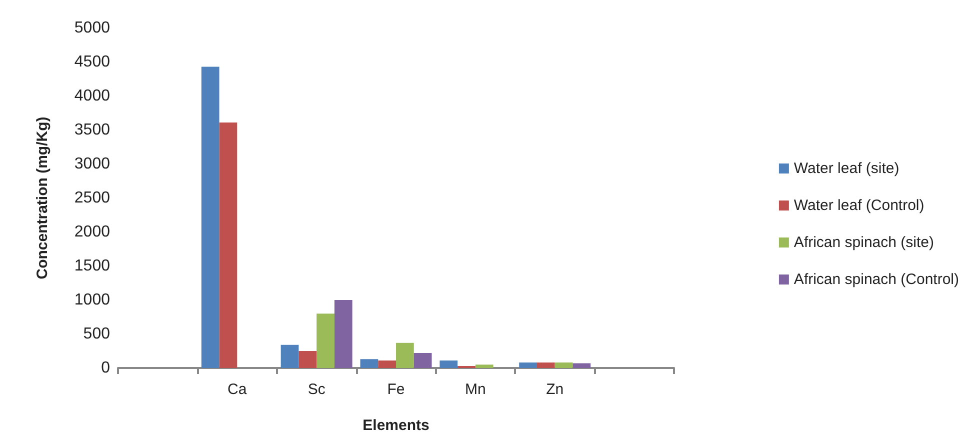  I want to click on y-tick-label: 2000, so click(92, 232).